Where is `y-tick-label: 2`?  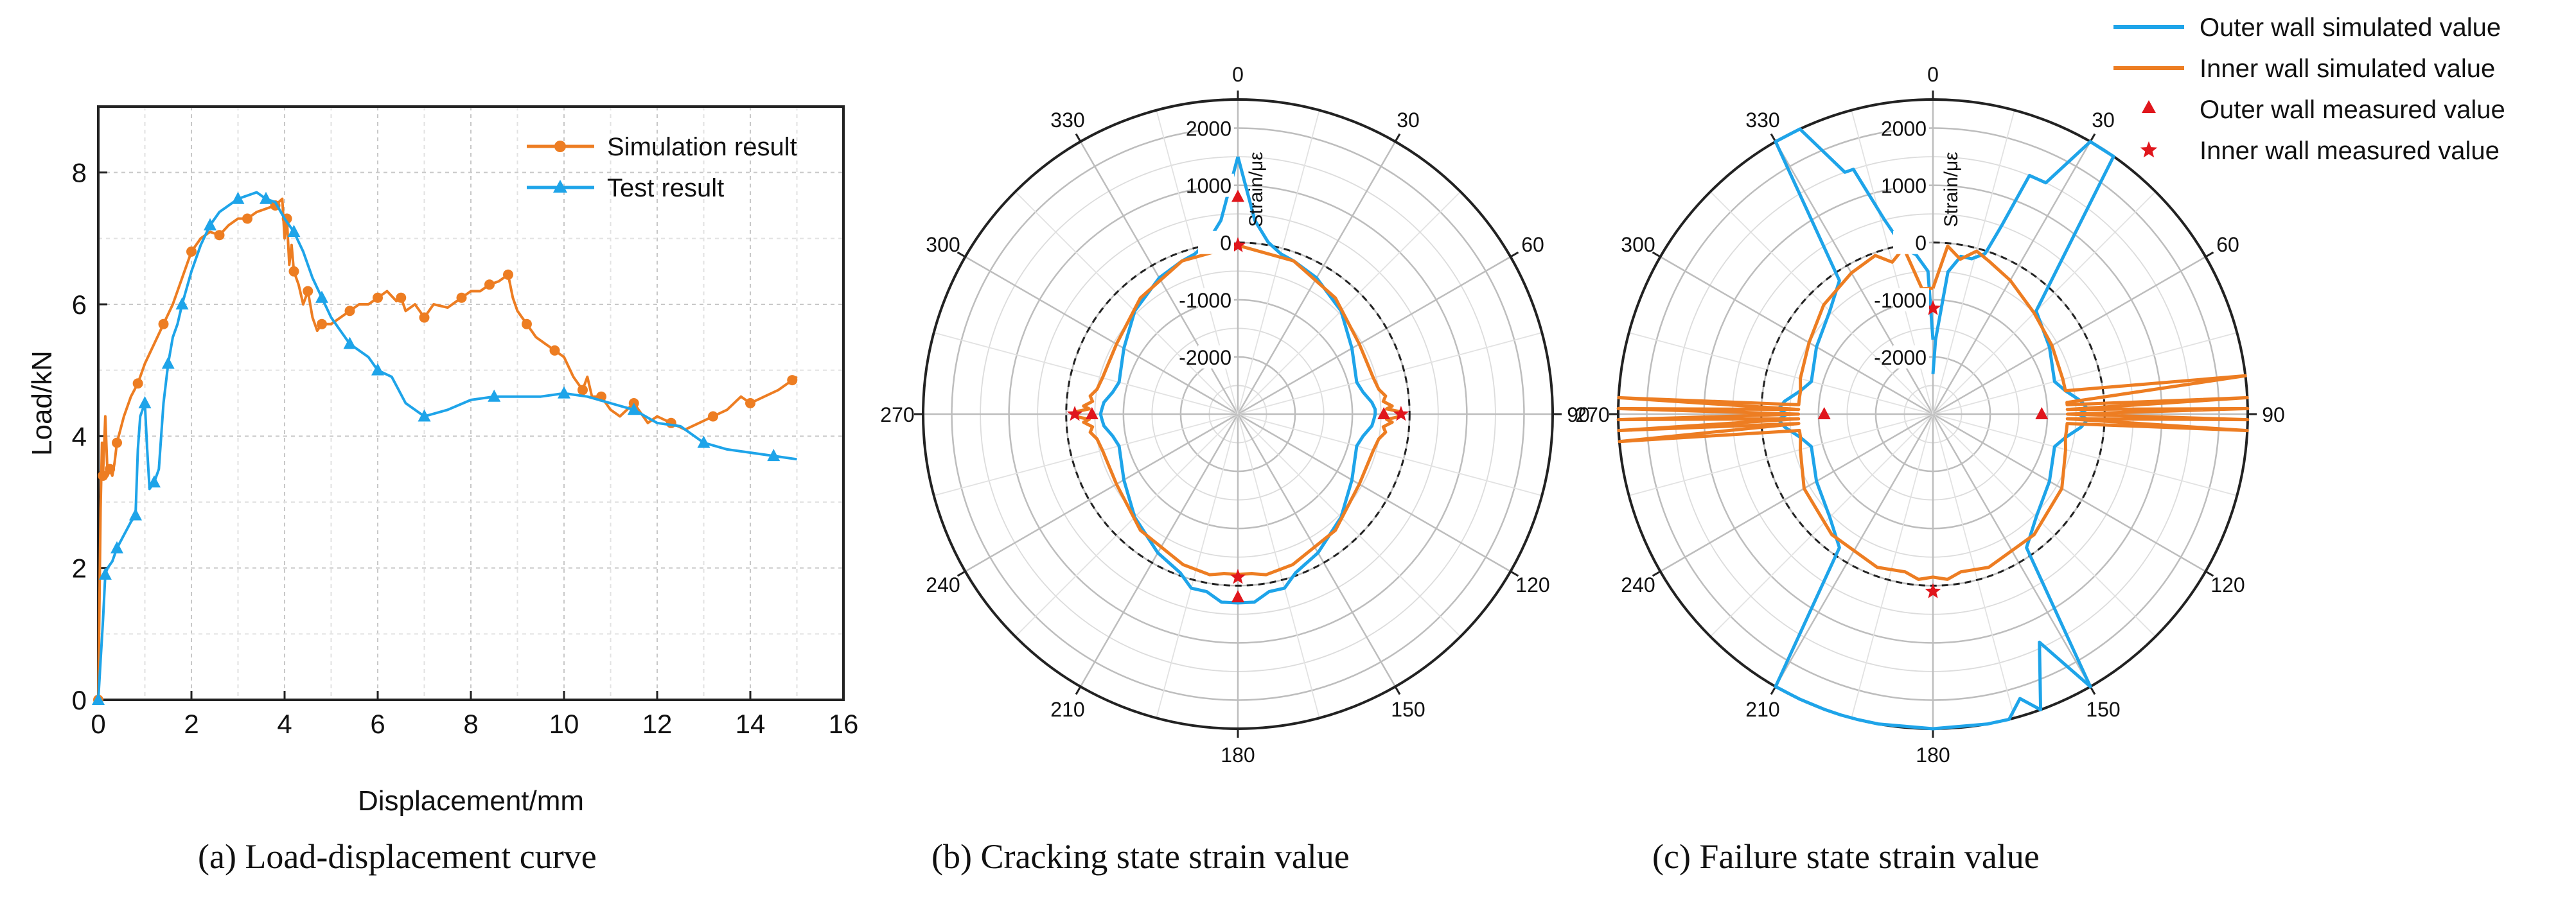 y-tick-label: 2 is located at coordinates (79, 568).